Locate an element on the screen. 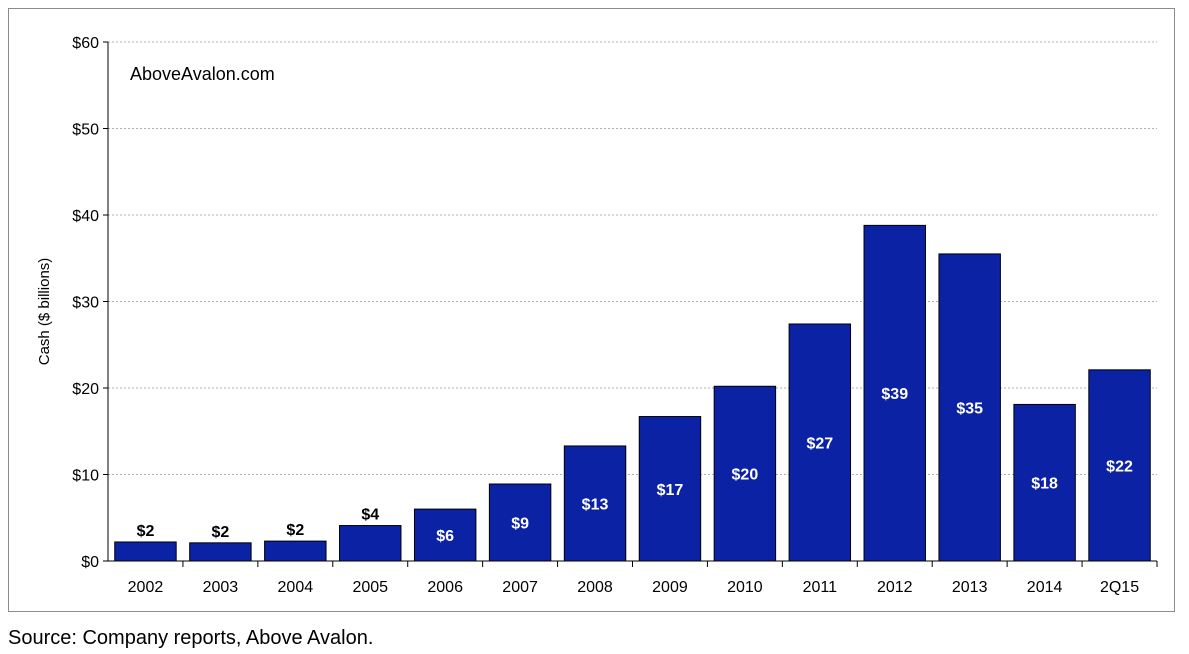 The image size is (1189, 654). bar-2013 is located at coordinates (969, 407).